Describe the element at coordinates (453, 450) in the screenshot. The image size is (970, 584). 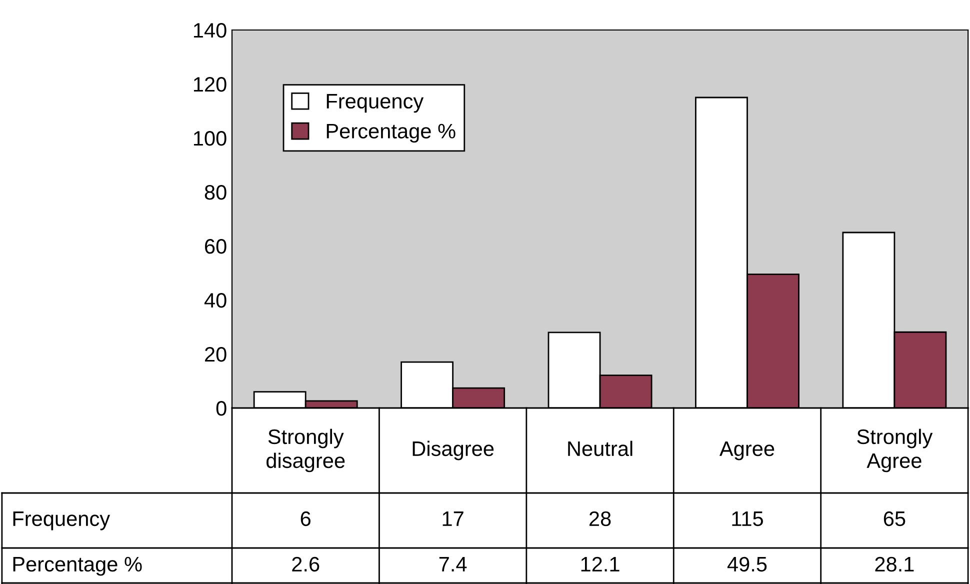
I see `x-tick-label: Disagree` at that location.